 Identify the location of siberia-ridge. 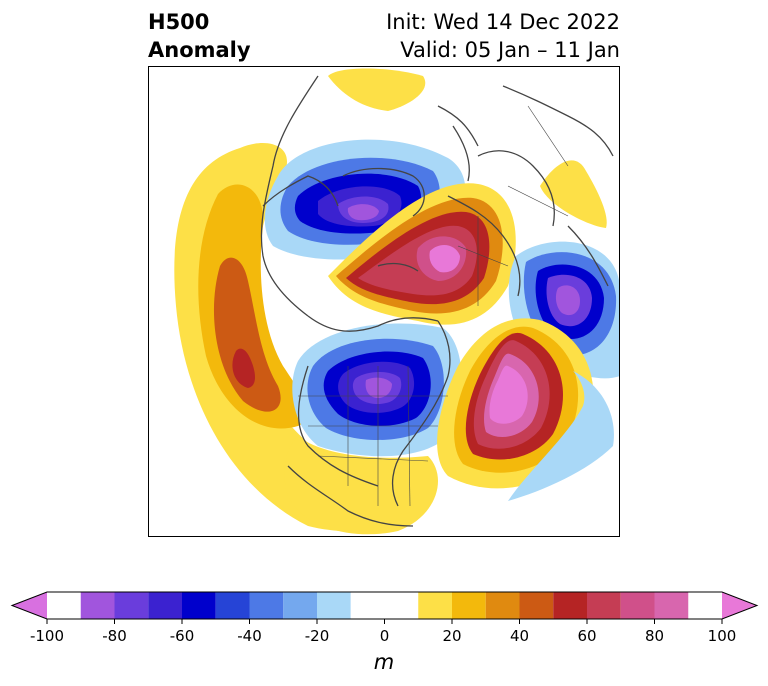
(422, 254).